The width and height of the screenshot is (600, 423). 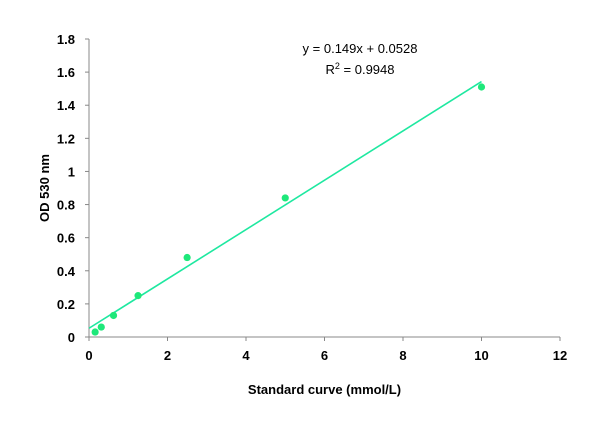 I want to click on x-tick-labels: 0 2 4 6 8 10 12, so click(x=326, y=355).